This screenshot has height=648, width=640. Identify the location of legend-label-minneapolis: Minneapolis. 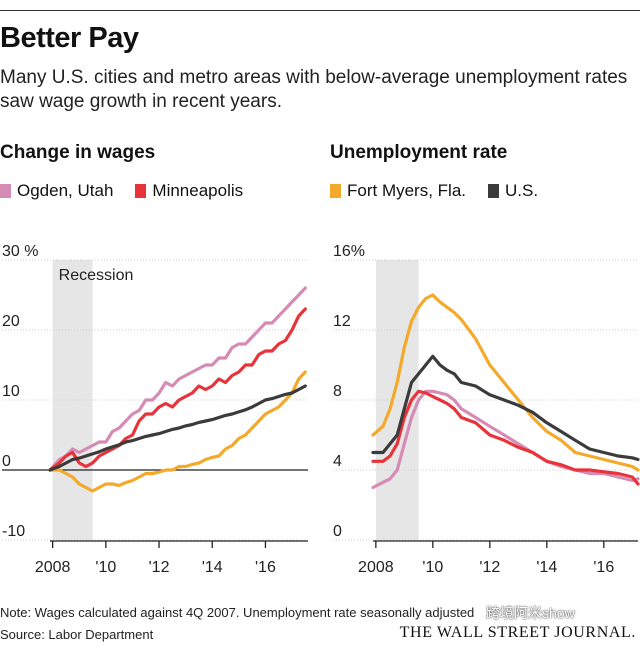
(198, 190).